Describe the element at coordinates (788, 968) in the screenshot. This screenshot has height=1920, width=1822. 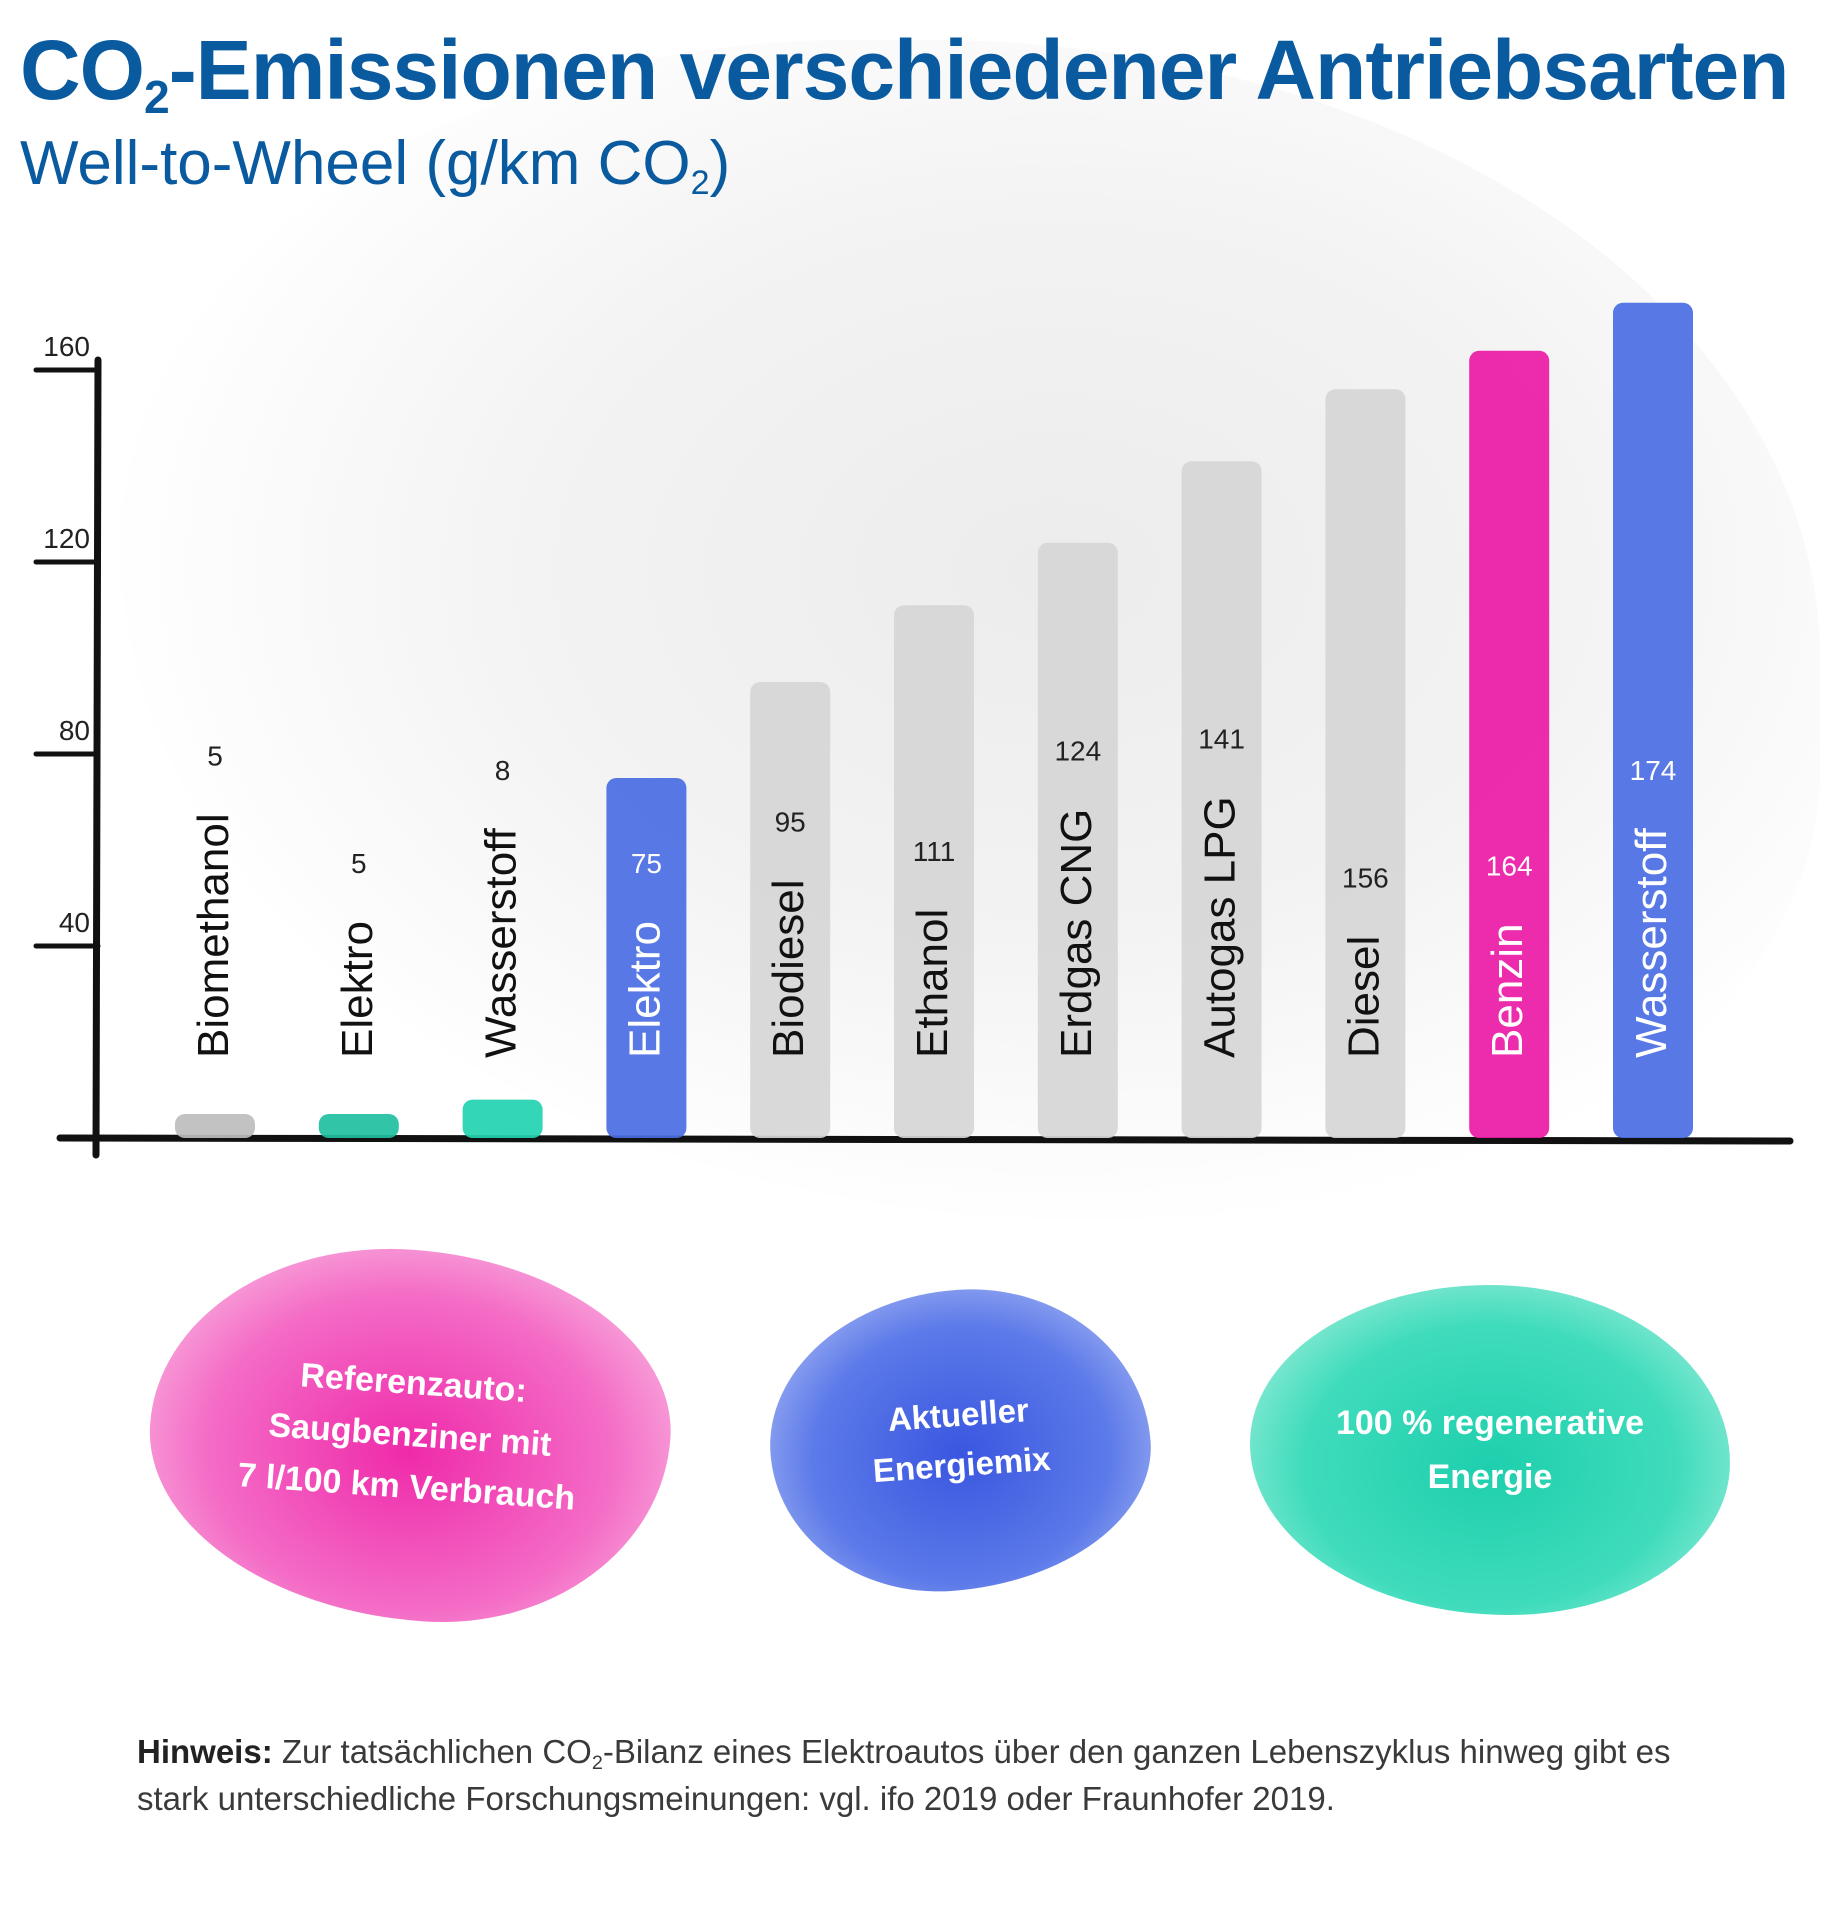
I see `category-label: Biodiesel` at that location.